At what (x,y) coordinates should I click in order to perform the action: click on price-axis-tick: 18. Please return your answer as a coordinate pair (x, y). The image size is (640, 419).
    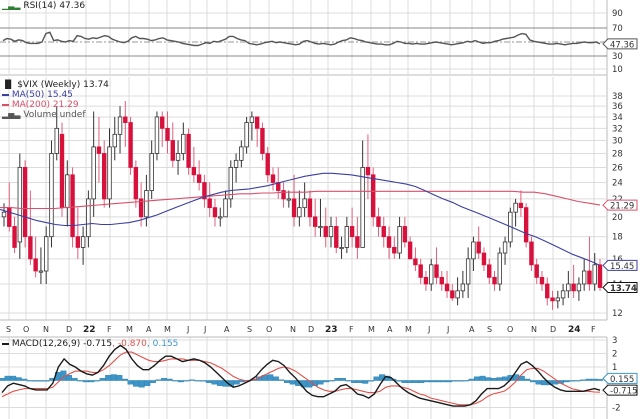
    Looking at the image, I should click on (617, 238).